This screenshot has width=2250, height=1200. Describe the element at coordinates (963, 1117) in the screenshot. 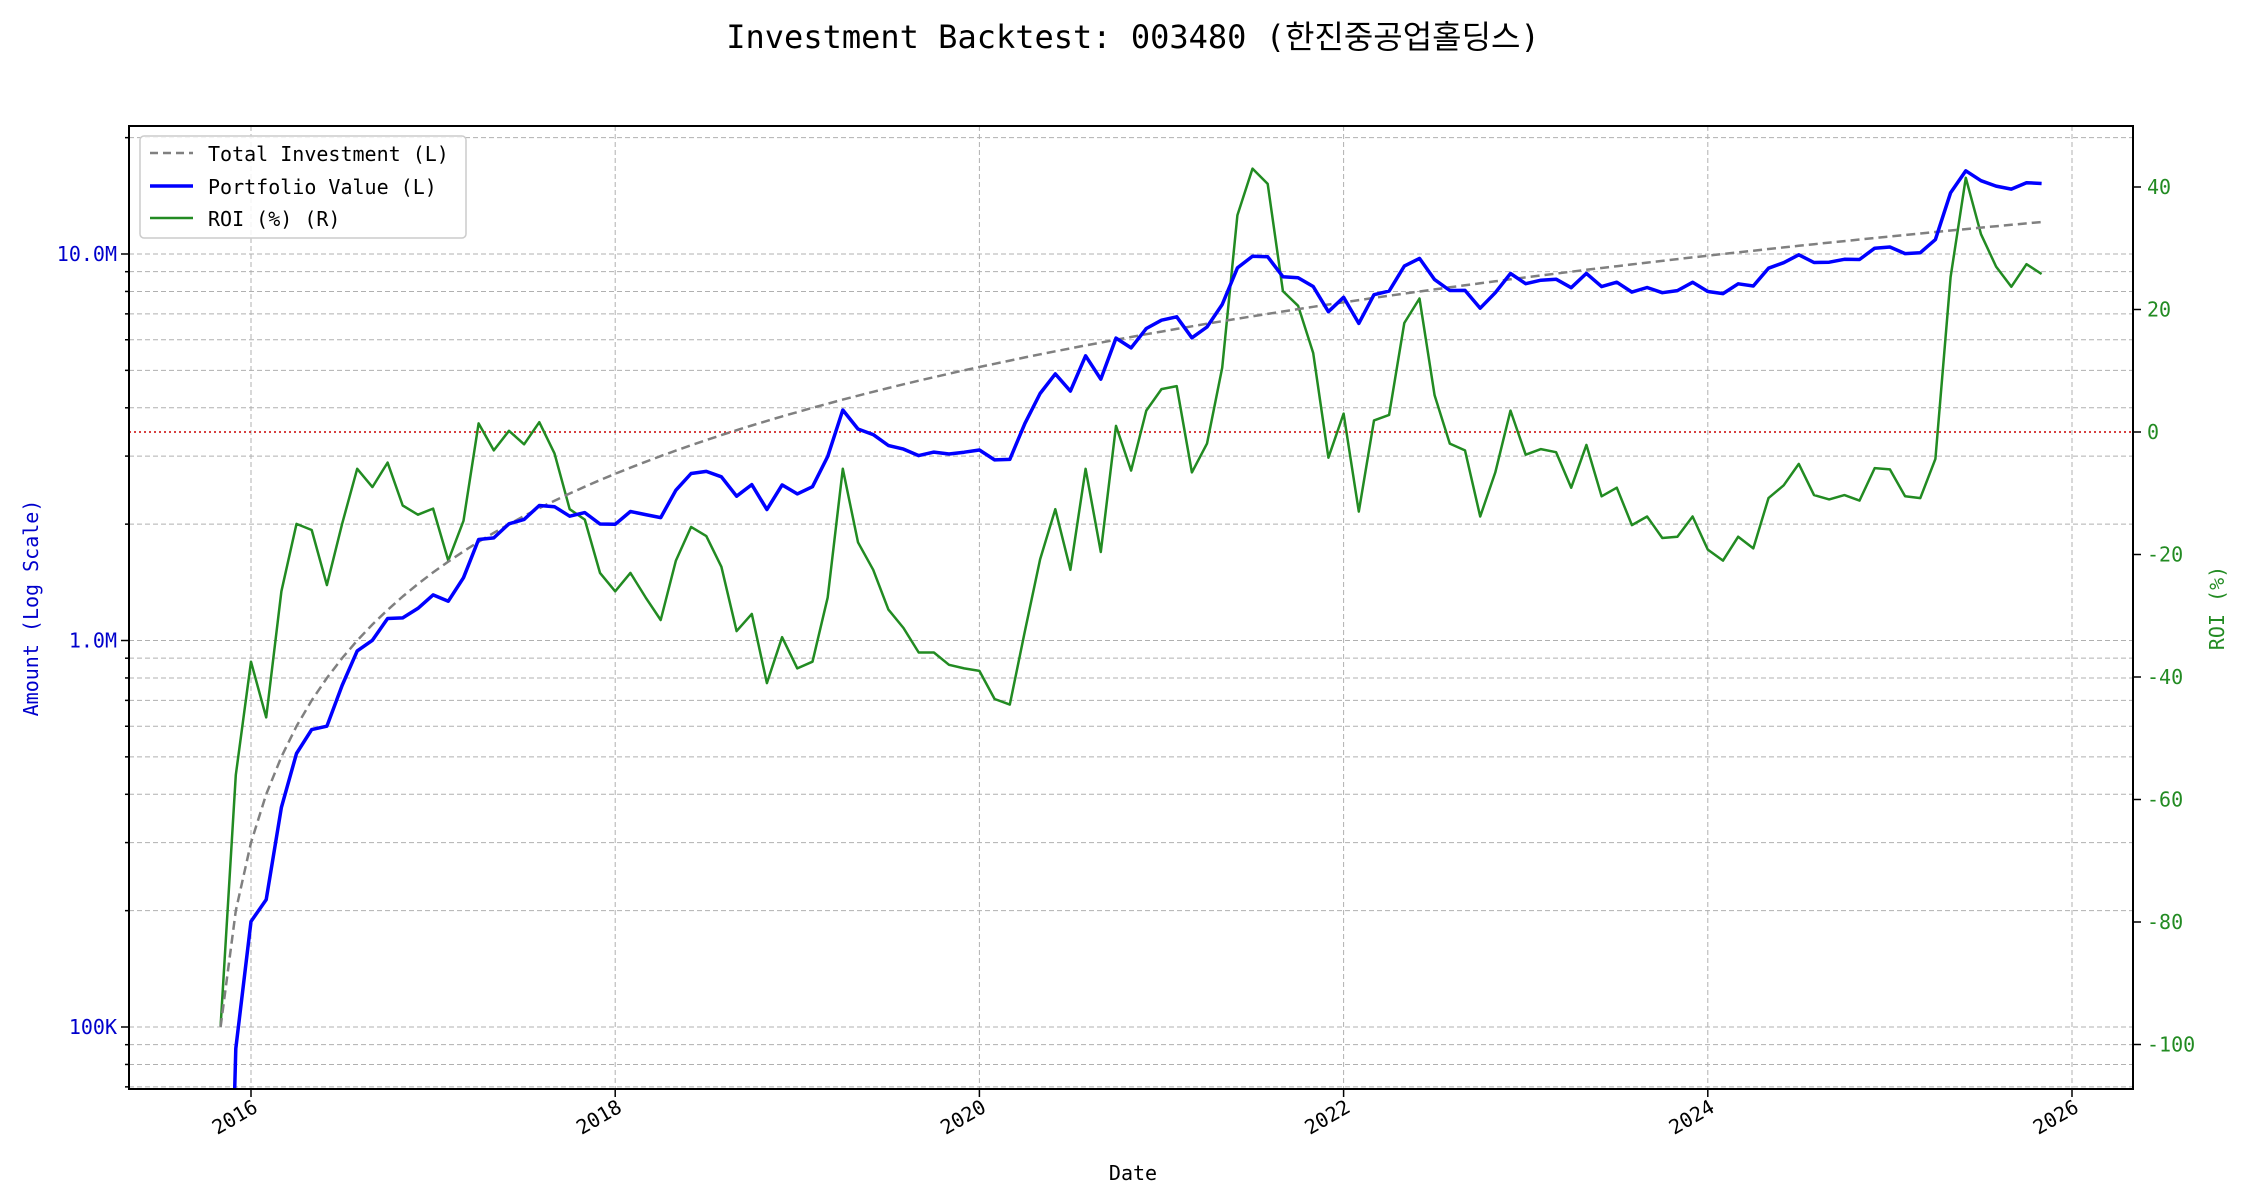

I see `x-tick-label: 2020` at that location.